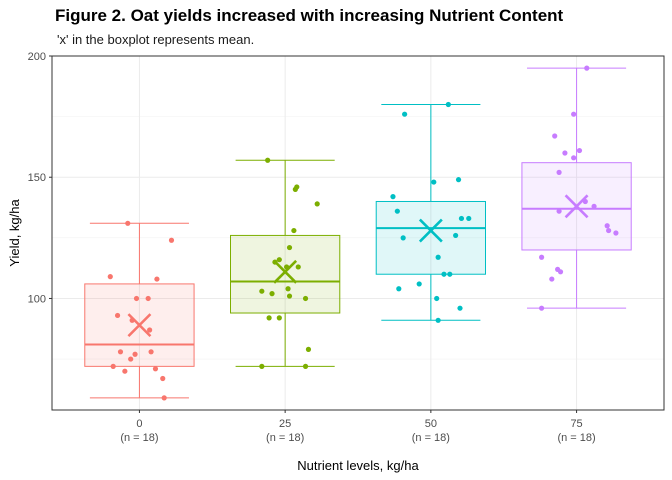  I want to click on chart-subtitle: 'x' in the boxplot represents mean., so click(156, 39).